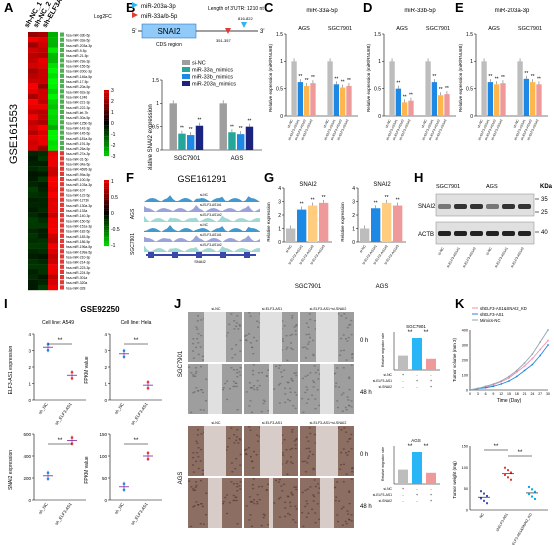  I want to click on legend-swatch, so click(186, 83).